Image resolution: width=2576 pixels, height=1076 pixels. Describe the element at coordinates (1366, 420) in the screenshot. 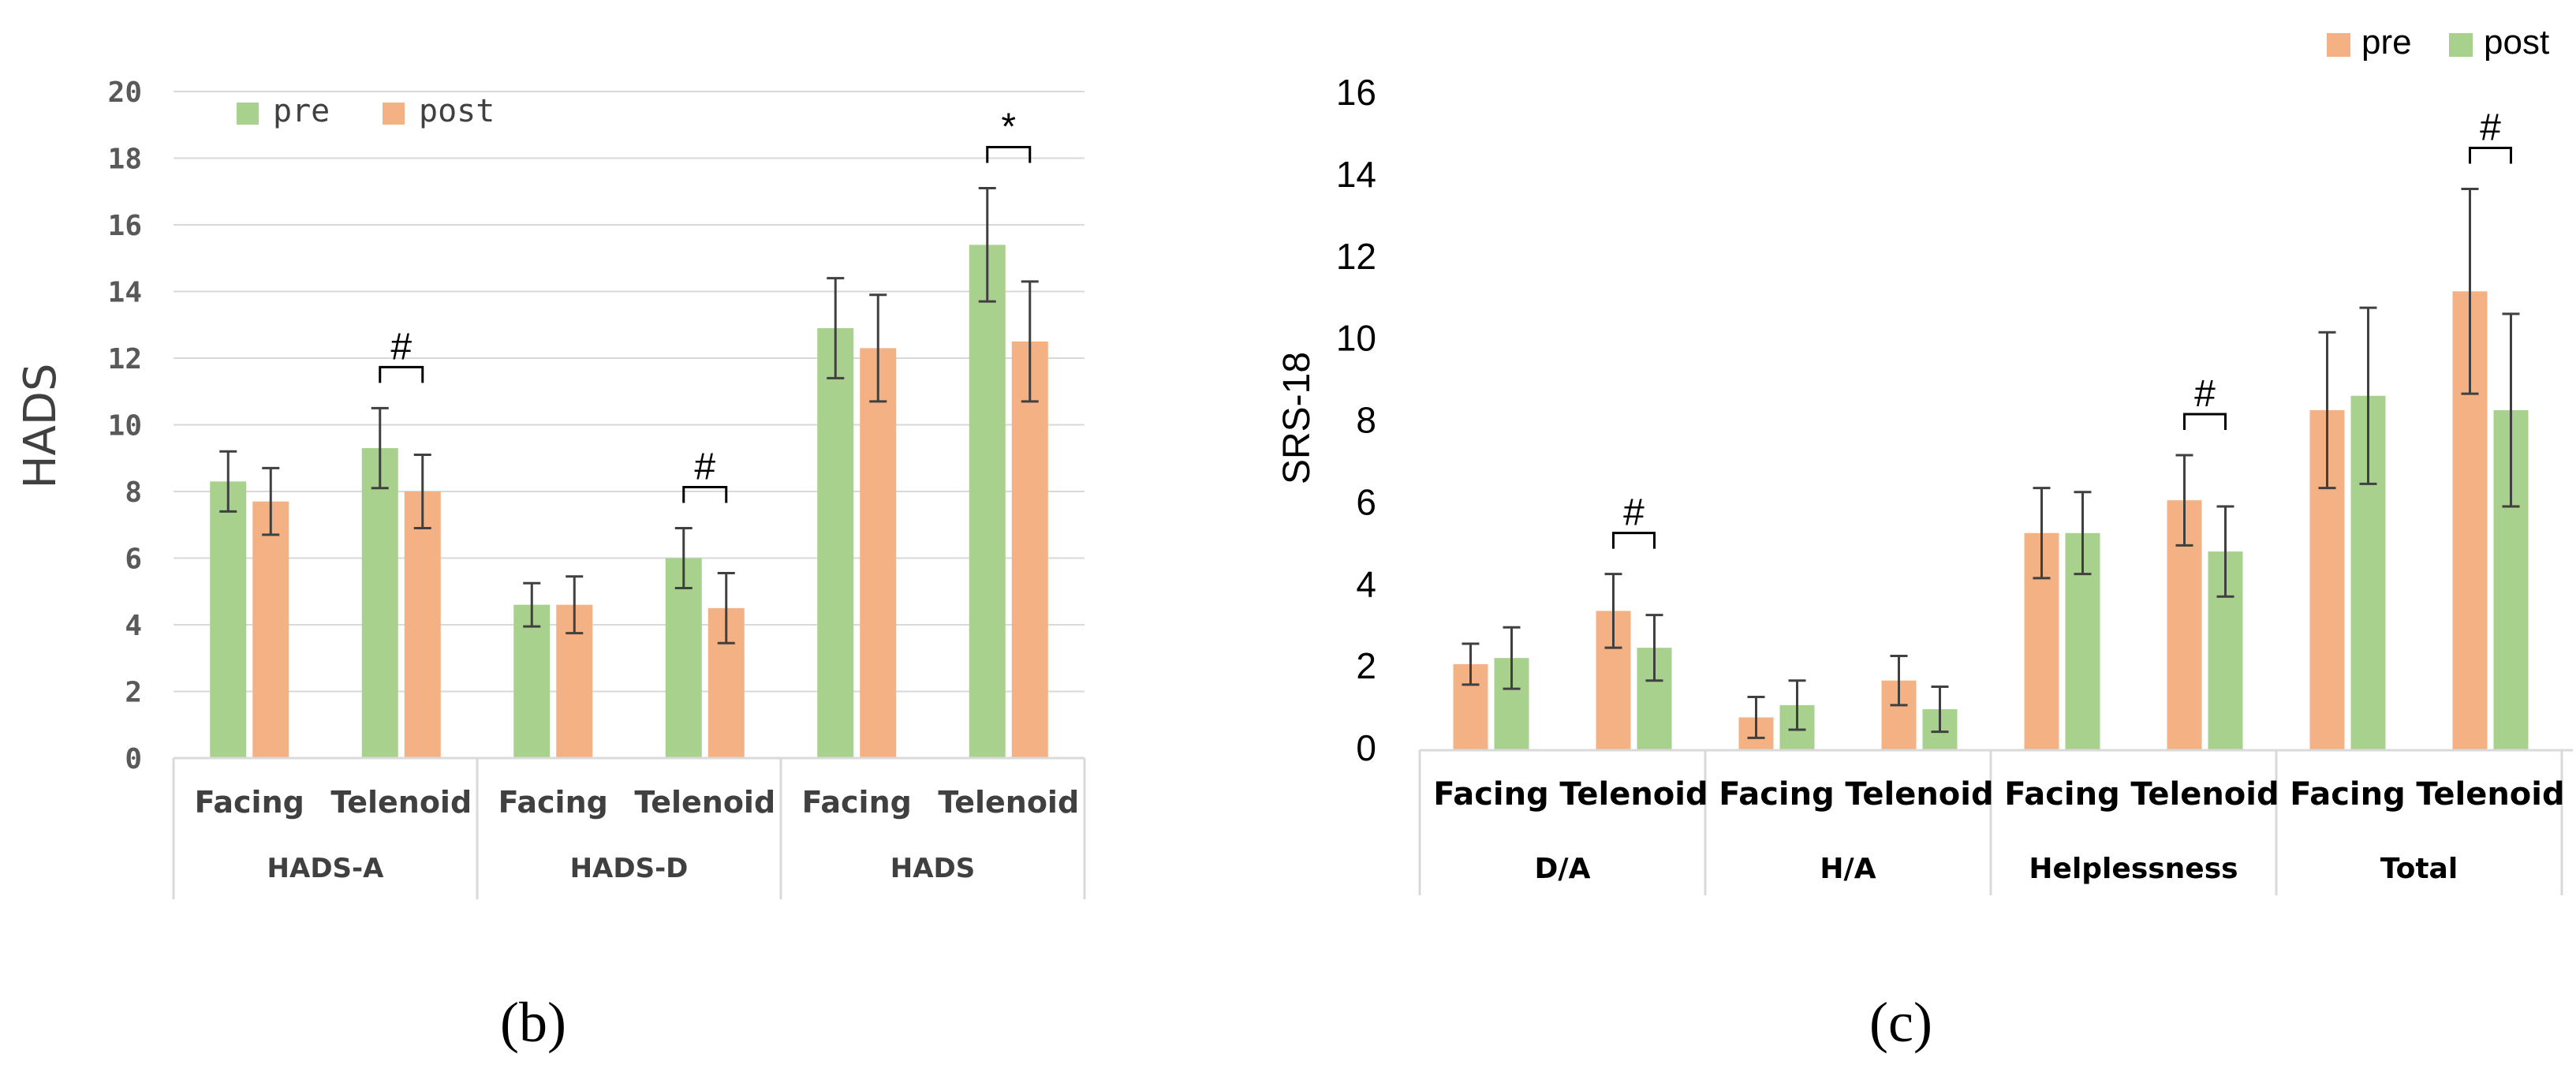

I see `y-tick-label: 8` at that location.